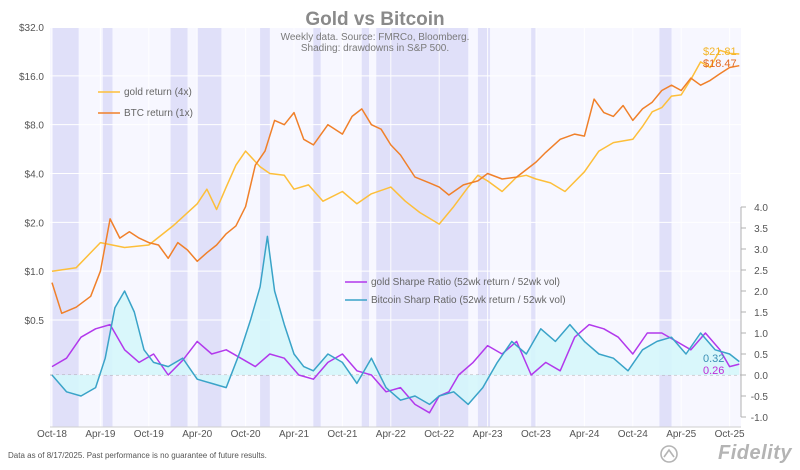 This screenshot has height=470, width=800. Describe the element at coordinates (52, 434) in the screenshot. I see `x-tick-label-0: Oct-18` at that location.